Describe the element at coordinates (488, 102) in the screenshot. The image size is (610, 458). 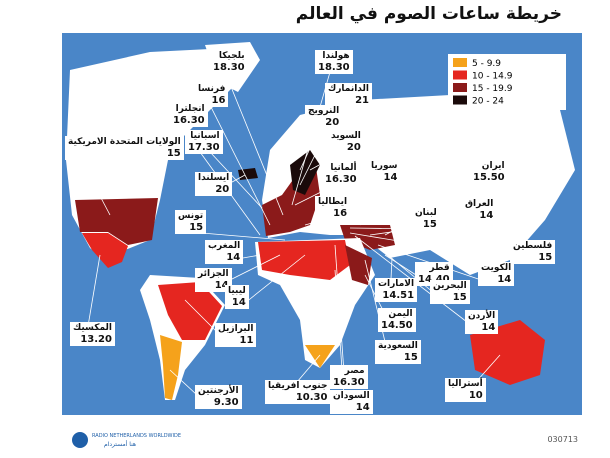
I see `legend-label: 20 - 24` at that location.